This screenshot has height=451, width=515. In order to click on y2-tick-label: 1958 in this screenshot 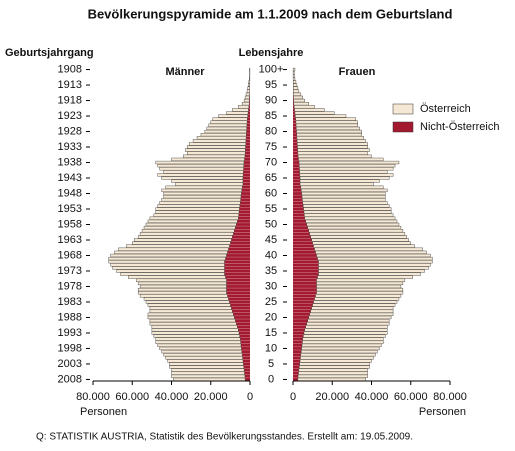, I will do `click(70, 224)`.